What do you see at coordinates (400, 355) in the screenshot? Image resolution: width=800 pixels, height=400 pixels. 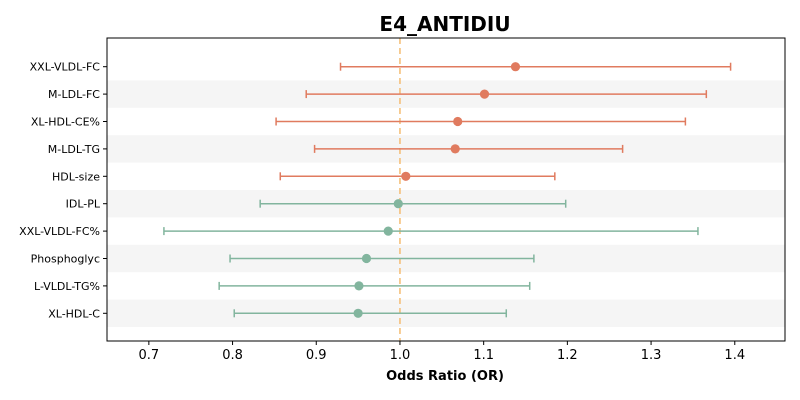 I see `x-tick-label: 1.0` at bounding box center [400, 355].